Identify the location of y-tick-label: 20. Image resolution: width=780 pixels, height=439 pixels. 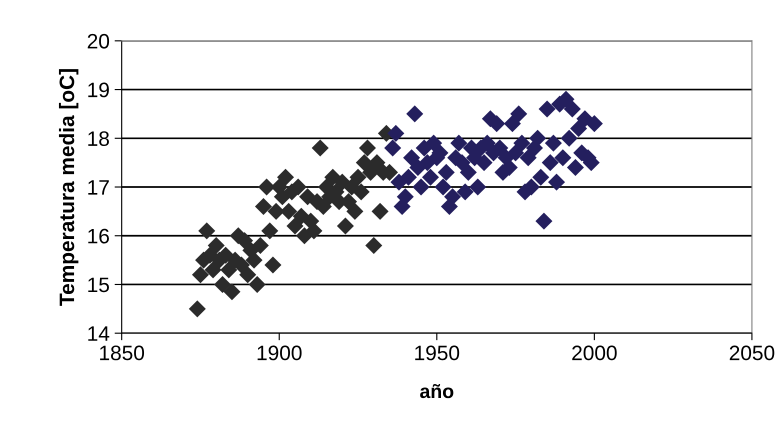
(99, 41).